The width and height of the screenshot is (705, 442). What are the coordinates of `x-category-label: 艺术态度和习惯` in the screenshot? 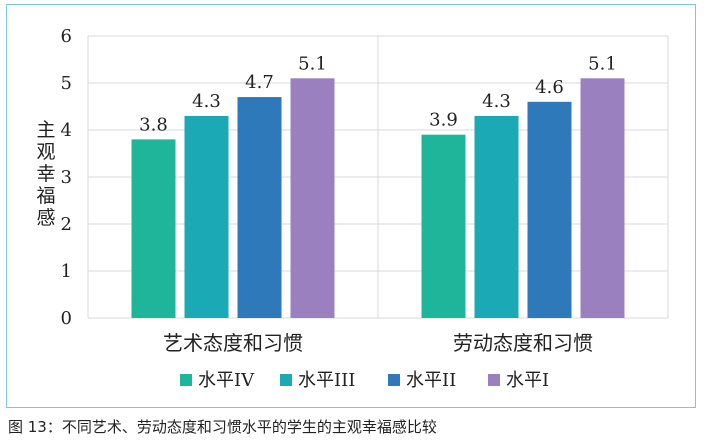 It's located at (233, 343).